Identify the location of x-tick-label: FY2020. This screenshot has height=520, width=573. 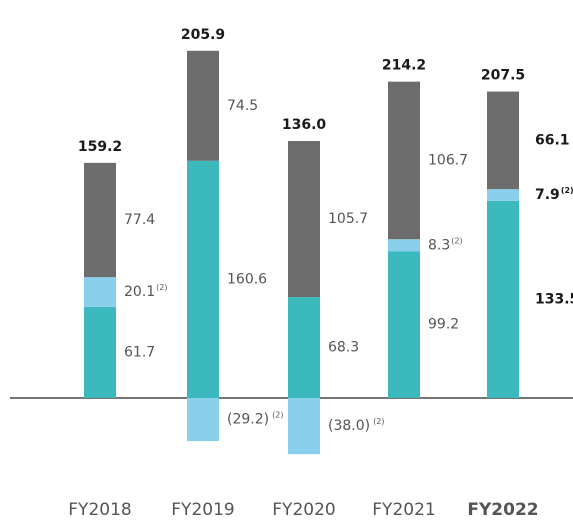
(303, 510).